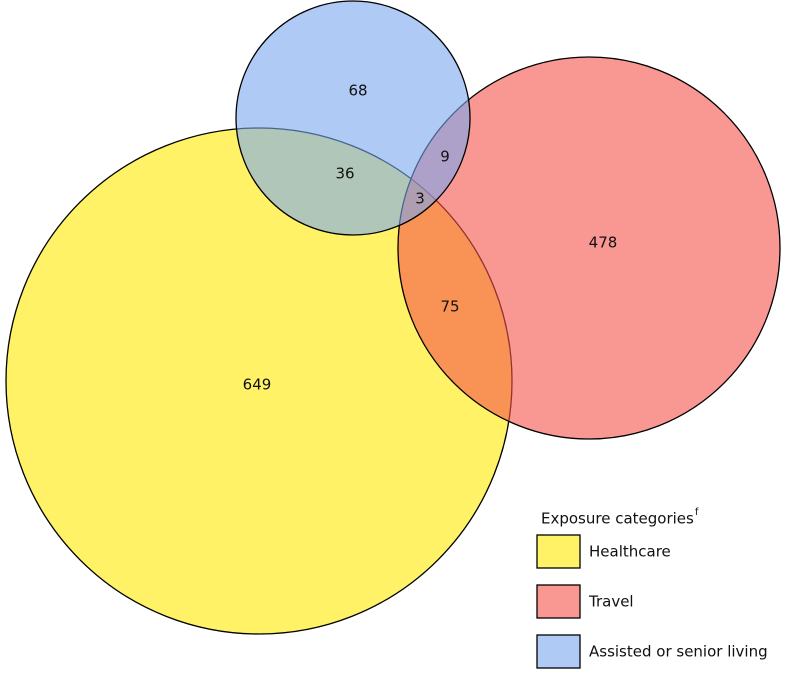  What do you see at coordinates (344, 174) in the screenshot?
I see `region-count: 36` at bounding box center [344, 174].